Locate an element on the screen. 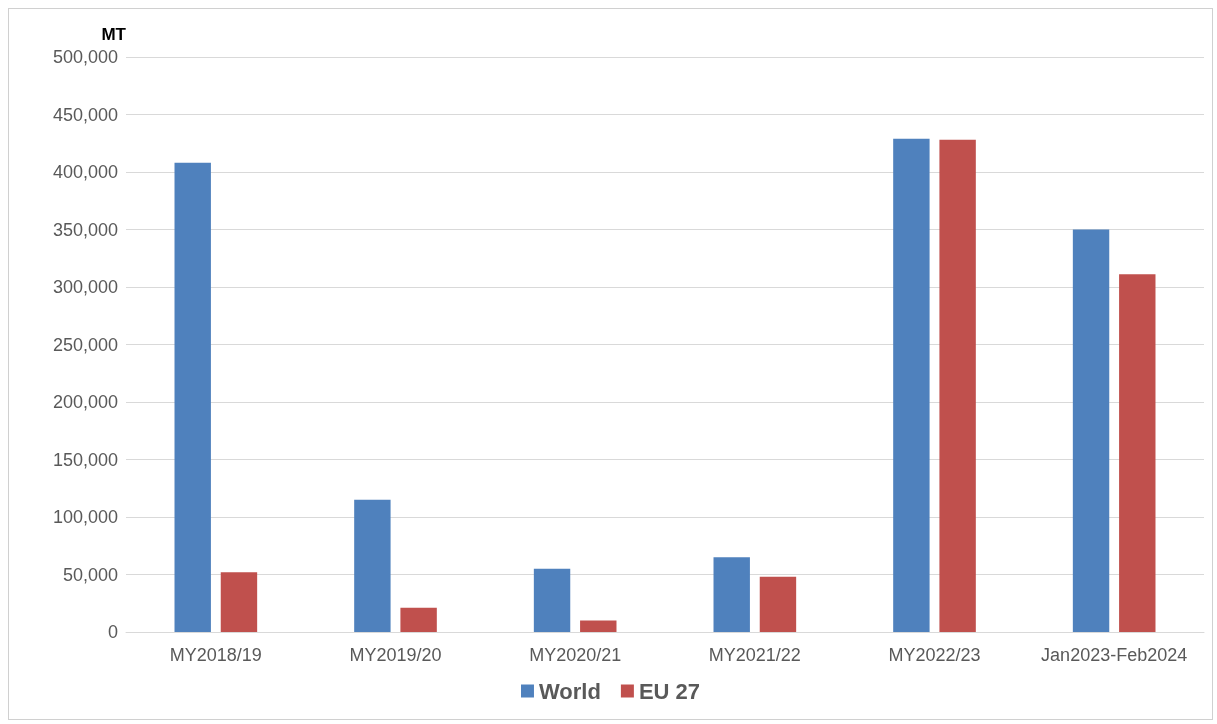  legend-label: World is located at coordinates (569, 691).